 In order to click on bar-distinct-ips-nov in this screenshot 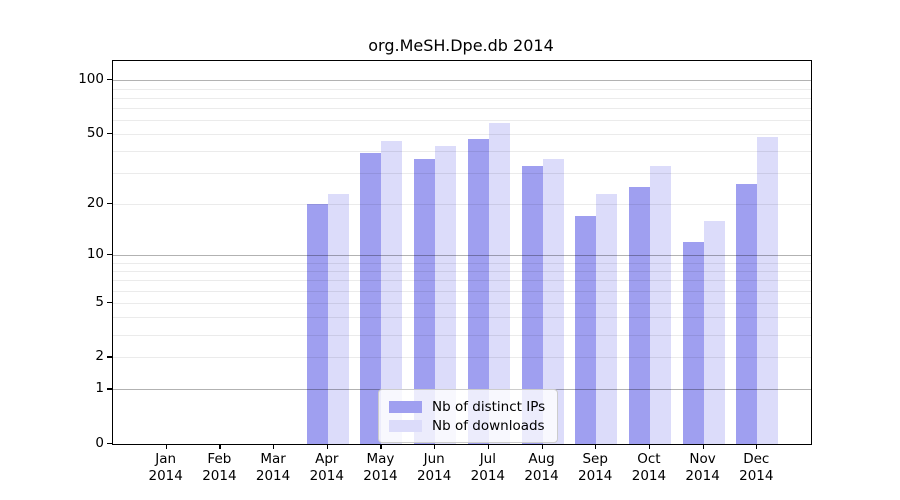, I will do `click(693, 342)`.